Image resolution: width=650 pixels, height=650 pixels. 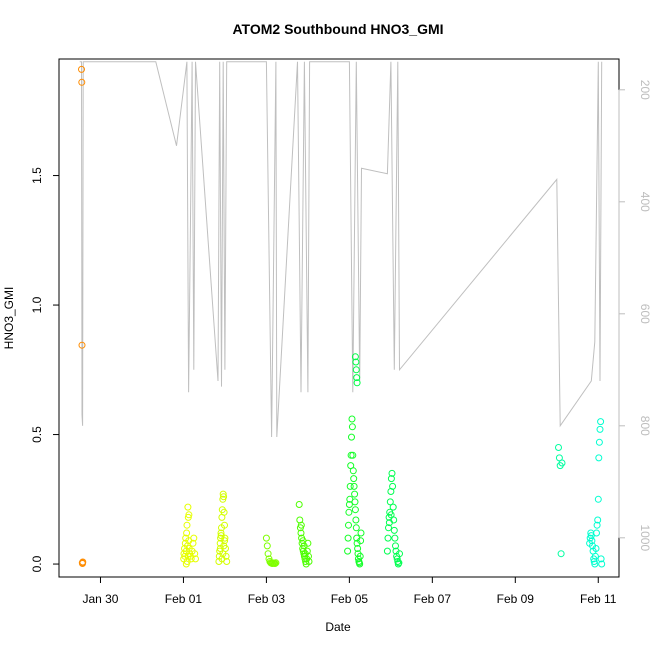 I want to click on x-axis-label: Date, so click(x=338, y=627).